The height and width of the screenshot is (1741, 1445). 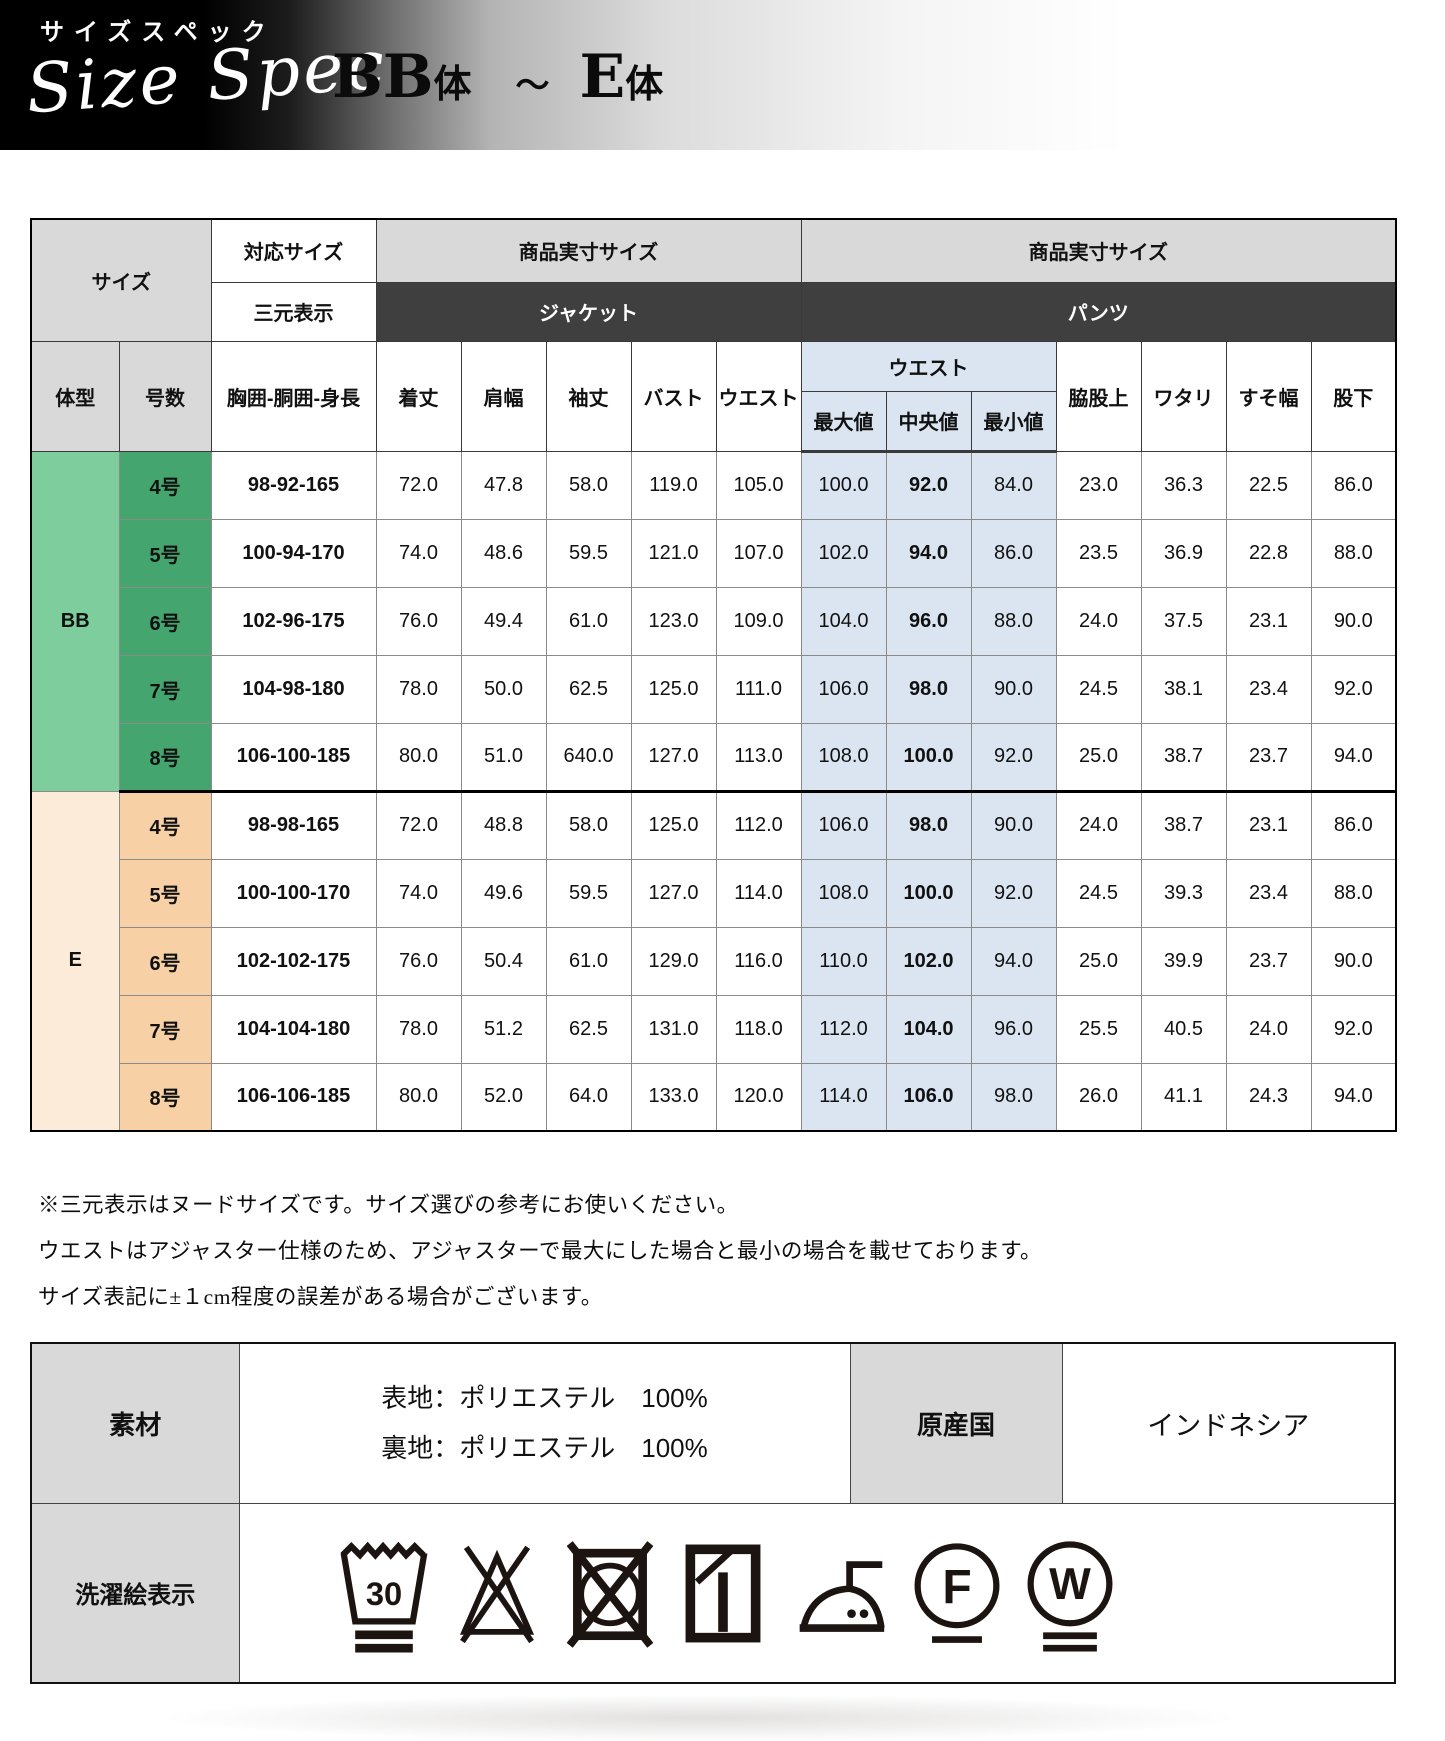 I want to click on measurement-cell: 62.5, so click(x=588, y=1029).